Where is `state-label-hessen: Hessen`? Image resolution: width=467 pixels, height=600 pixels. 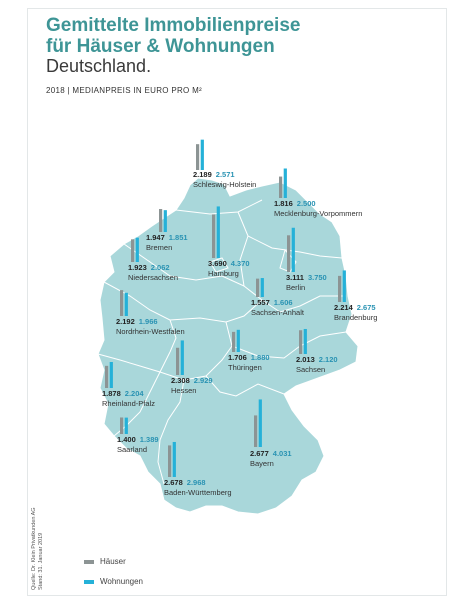 state-label-hessen: Hessen is located at coordinates (183, 390).